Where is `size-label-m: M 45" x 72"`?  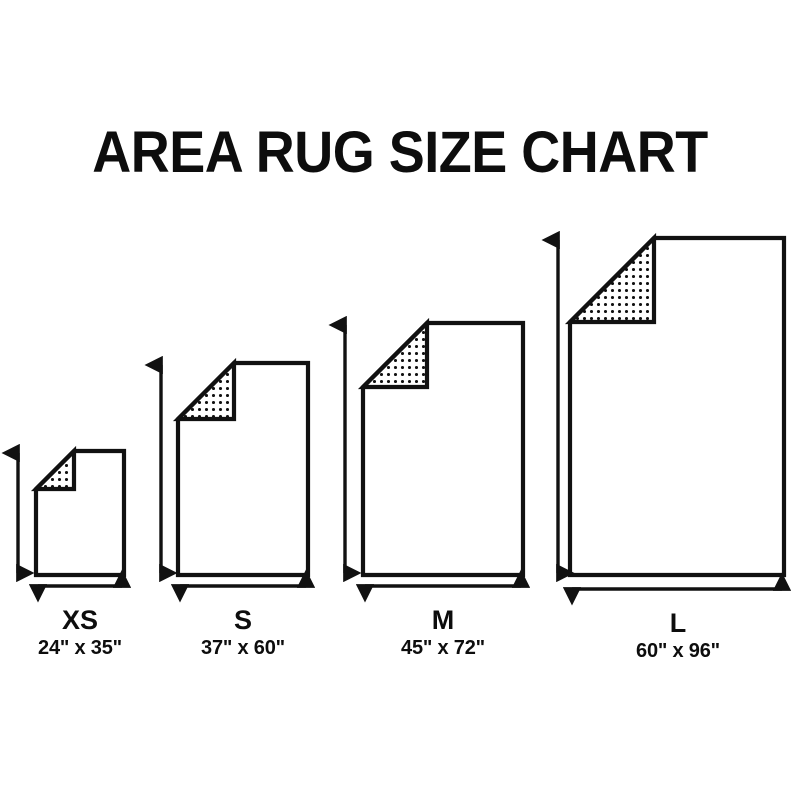 size-label-m: M 45" x 72" is located at coordinates (443, 633).